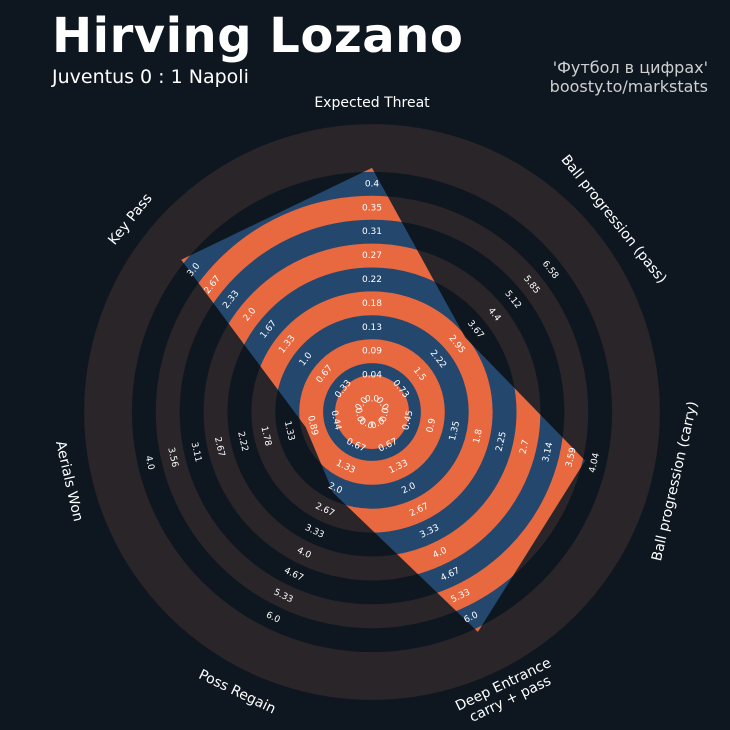 The width and height of the screenshot is (730, 730). Describe the element at coordinates (372, 328) in the screenshot. I see `axis-tick-label: 0.13` at that location.